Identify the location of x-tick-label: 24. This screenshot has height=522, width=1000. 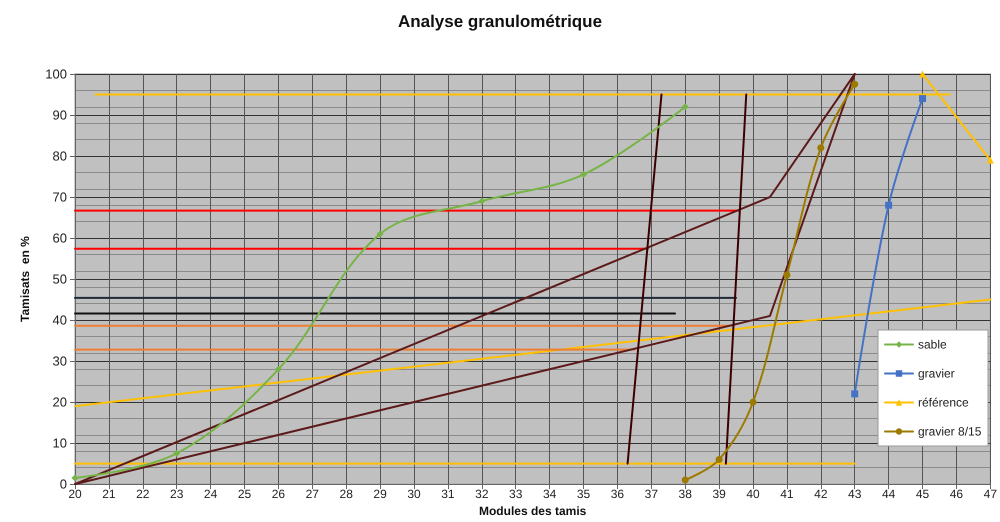
(211, 494).